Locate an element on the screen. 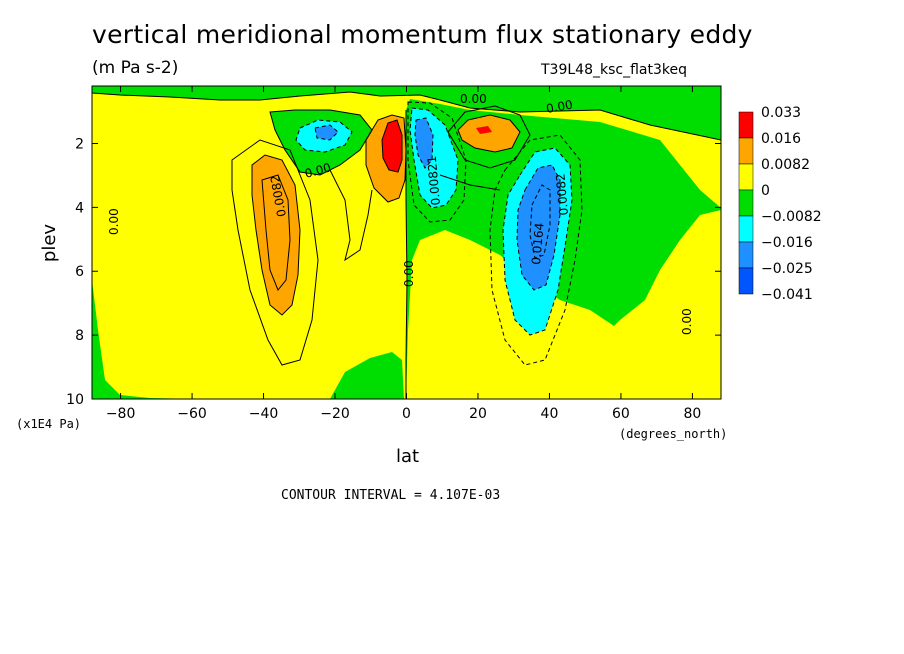  y-tick-label: 4 is located at coordinates (79, 208).